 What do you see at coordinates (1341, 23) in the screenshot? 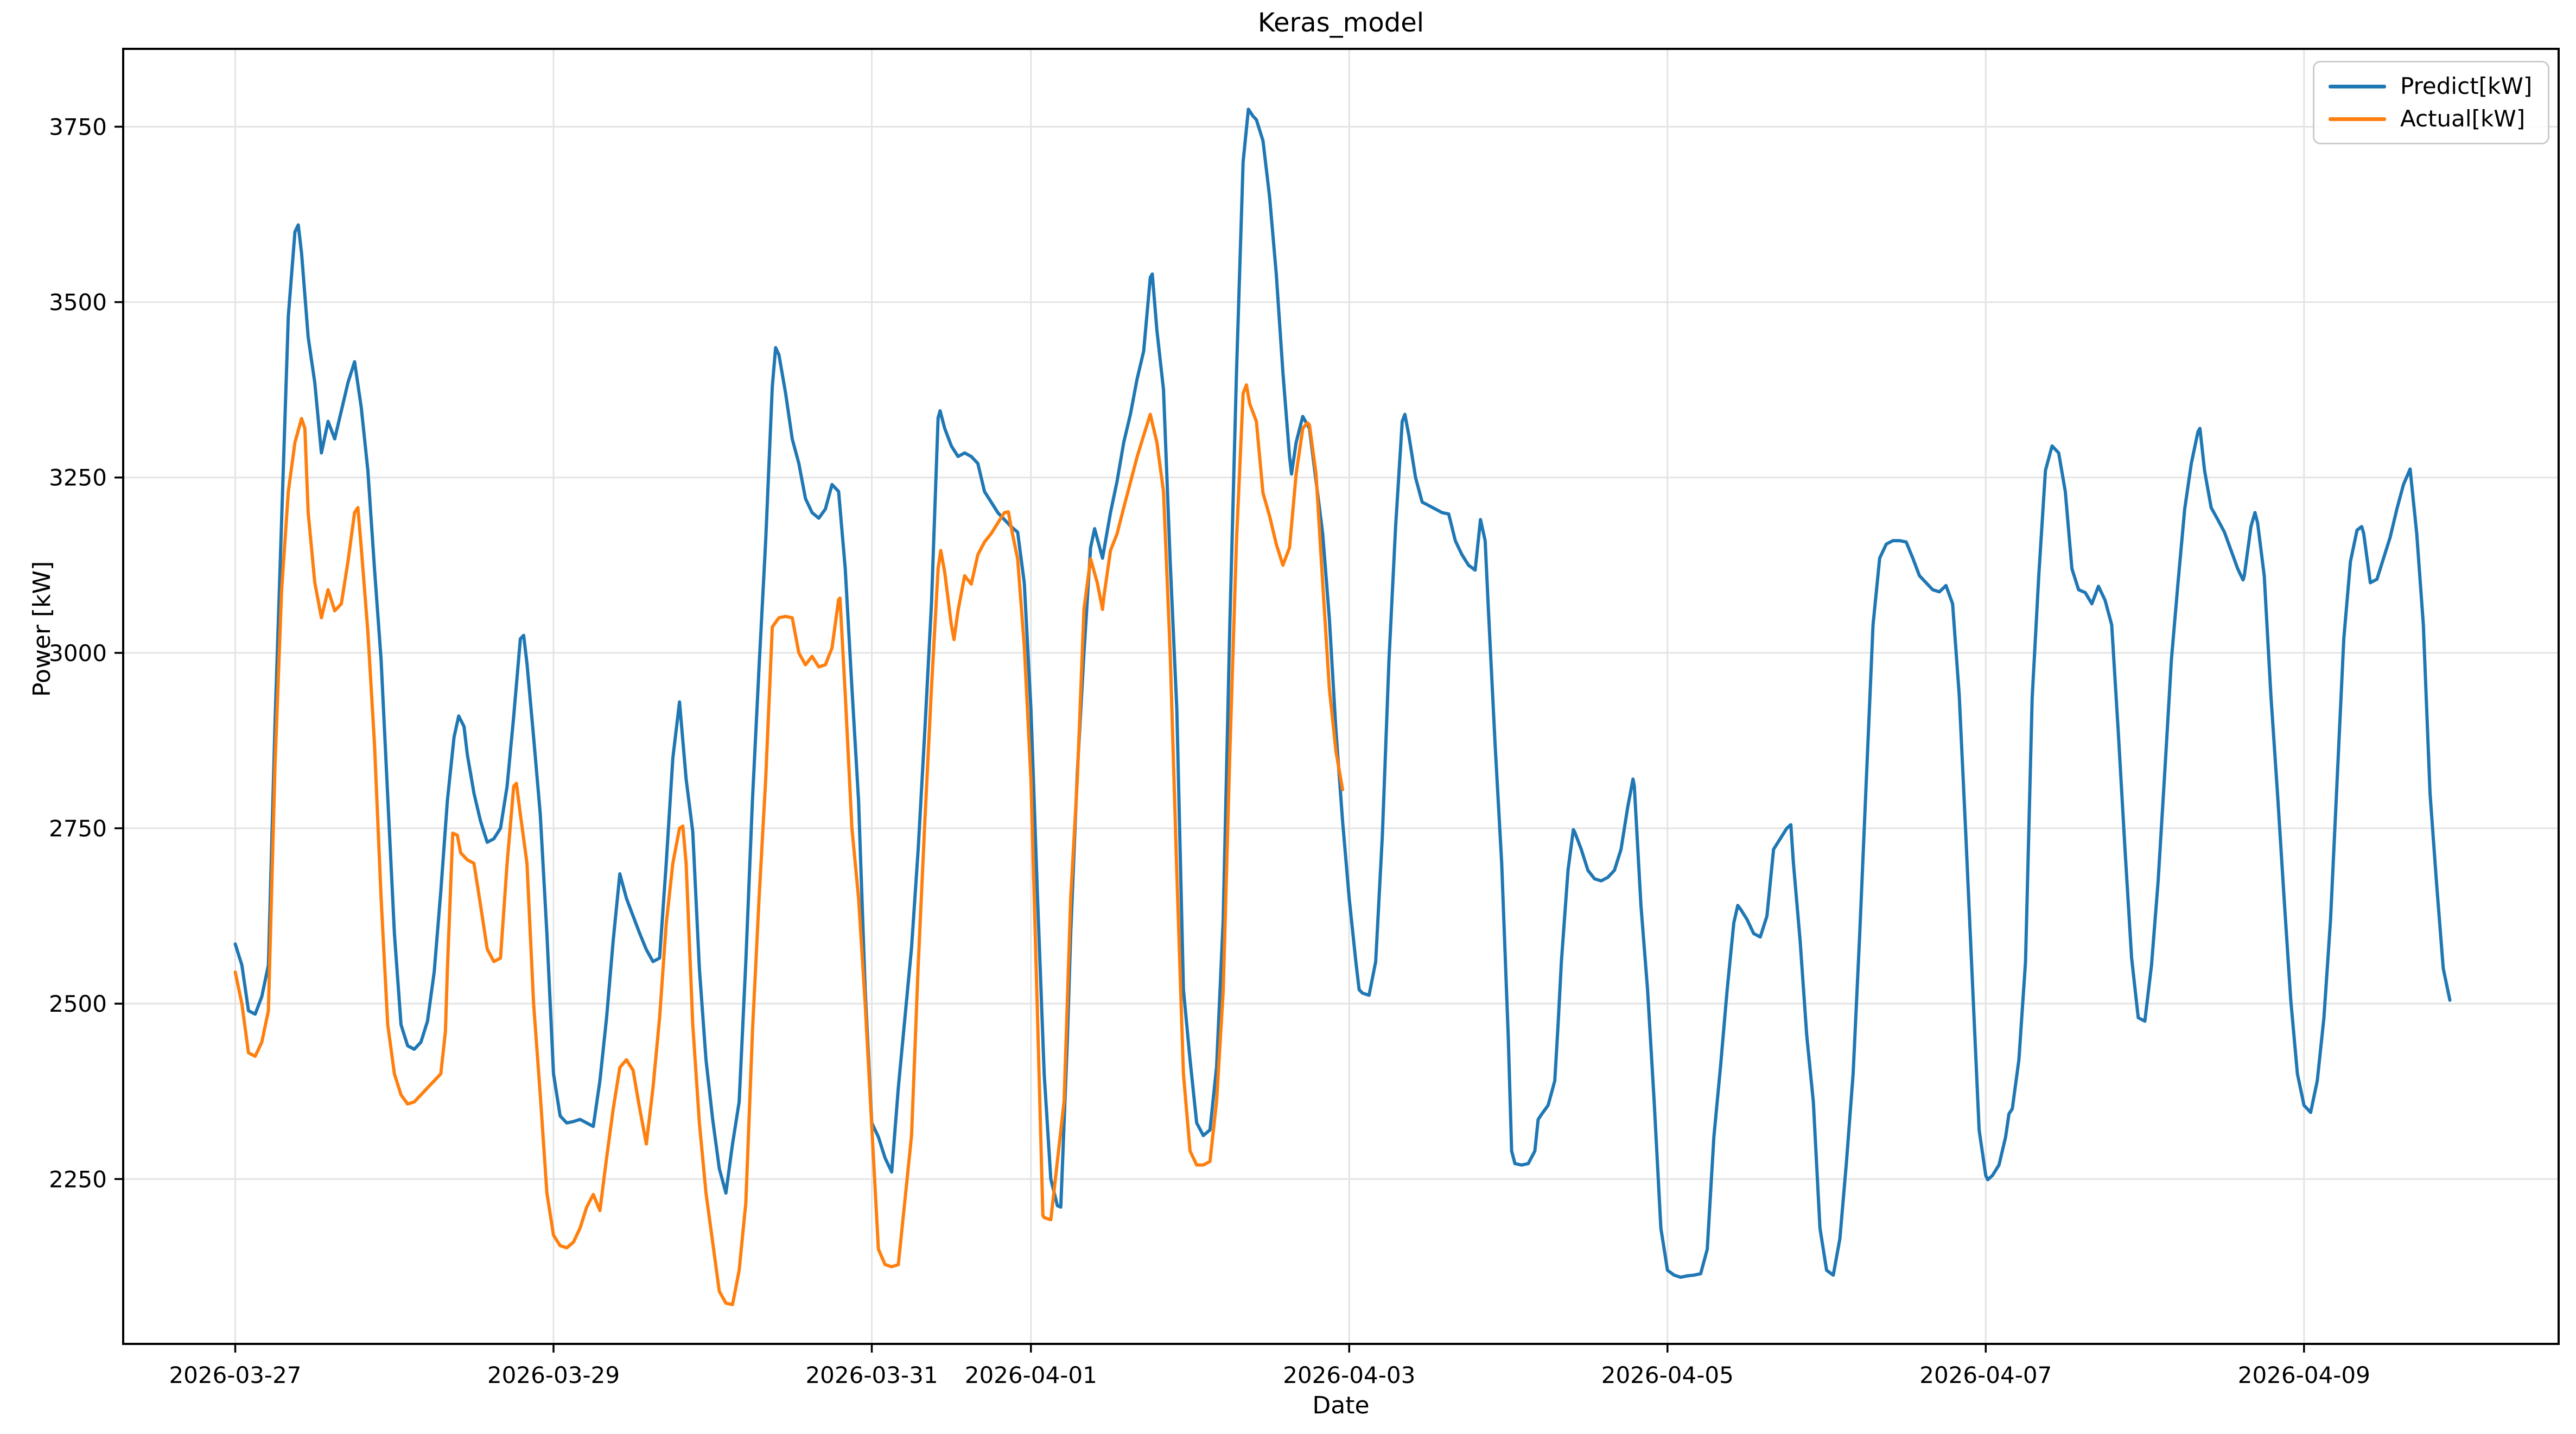
I see `chart-title: Keras_model` at bounding box center [1341, 23].